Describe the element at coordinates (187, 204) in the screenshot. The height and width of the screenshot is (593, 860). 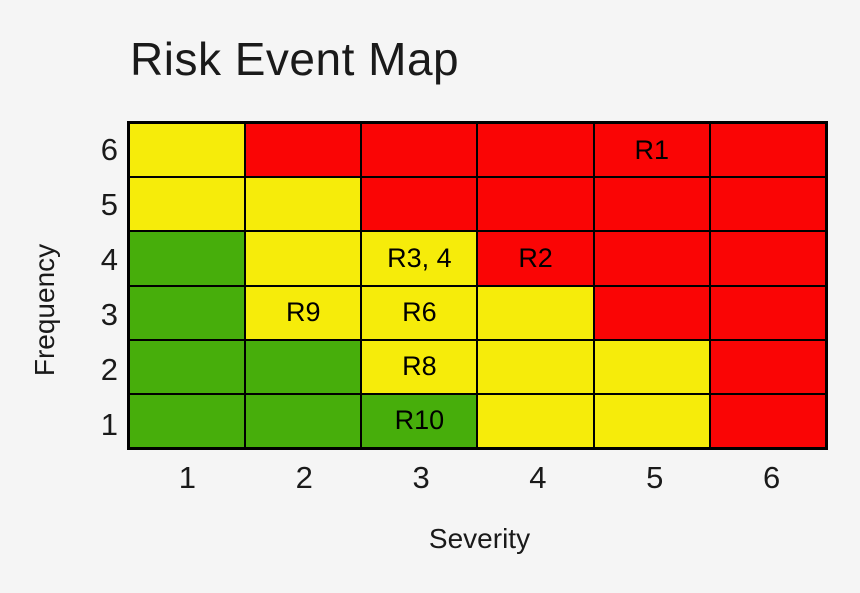
I see `matrix-cell-s1-f5` at that location.